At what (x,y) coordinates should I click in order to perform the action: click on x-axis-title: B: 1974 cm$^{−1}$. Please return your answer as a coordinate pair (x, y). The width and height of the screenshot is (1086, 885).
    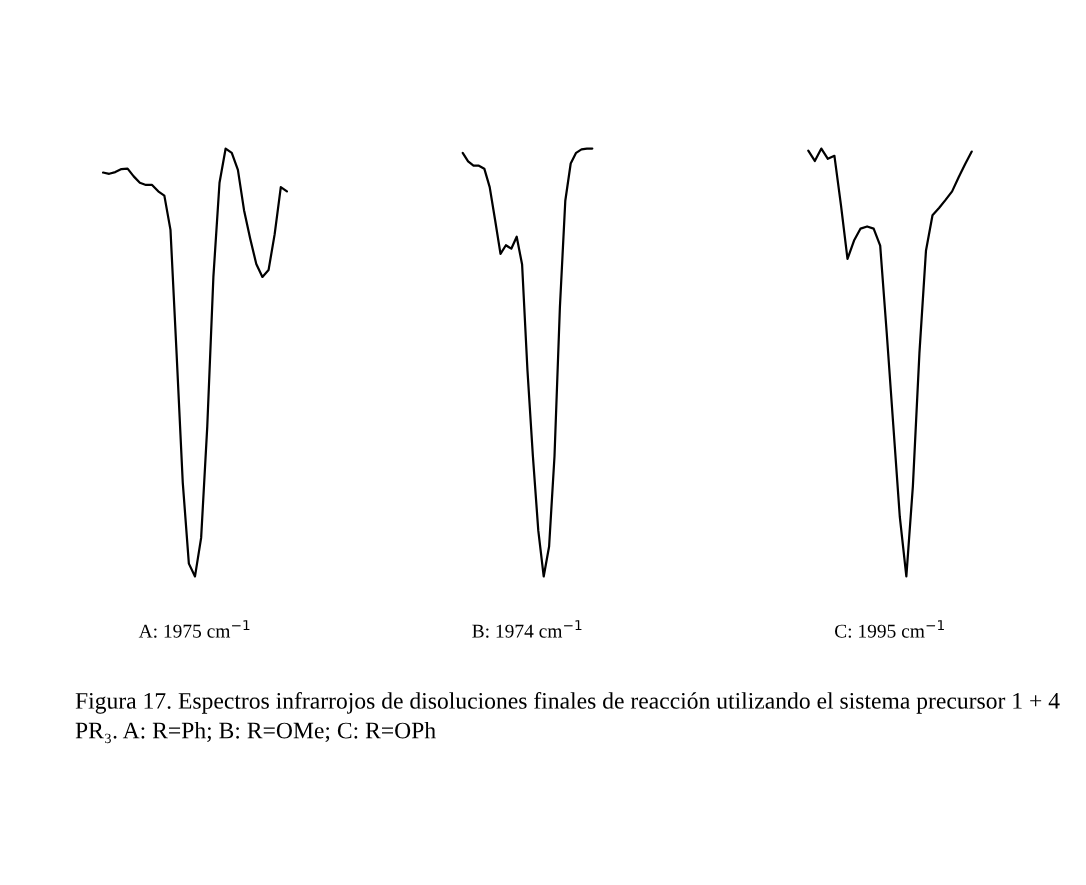
    Looking at the image, I should click on (527, 629).